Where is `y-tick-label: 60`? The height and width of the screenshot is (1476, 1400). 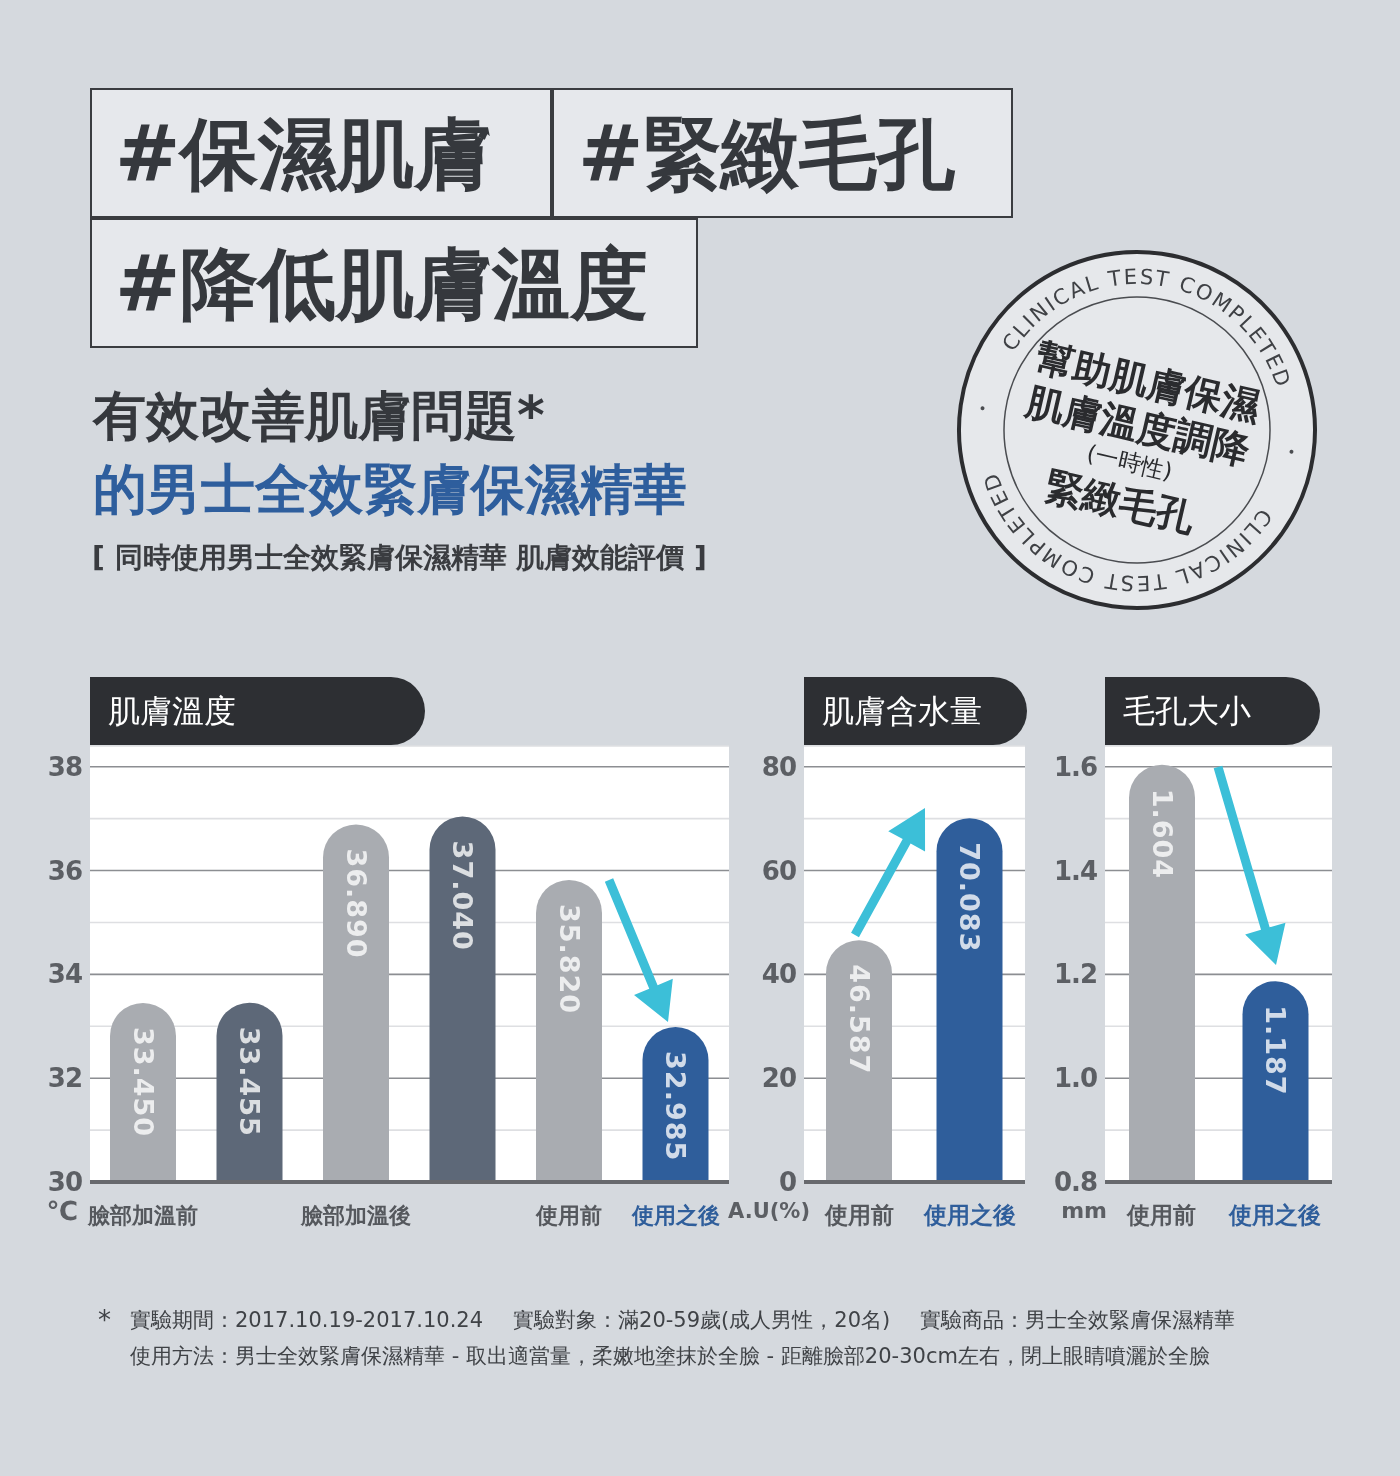
y-tick-label: 60 is located at coordinates (778, 870).